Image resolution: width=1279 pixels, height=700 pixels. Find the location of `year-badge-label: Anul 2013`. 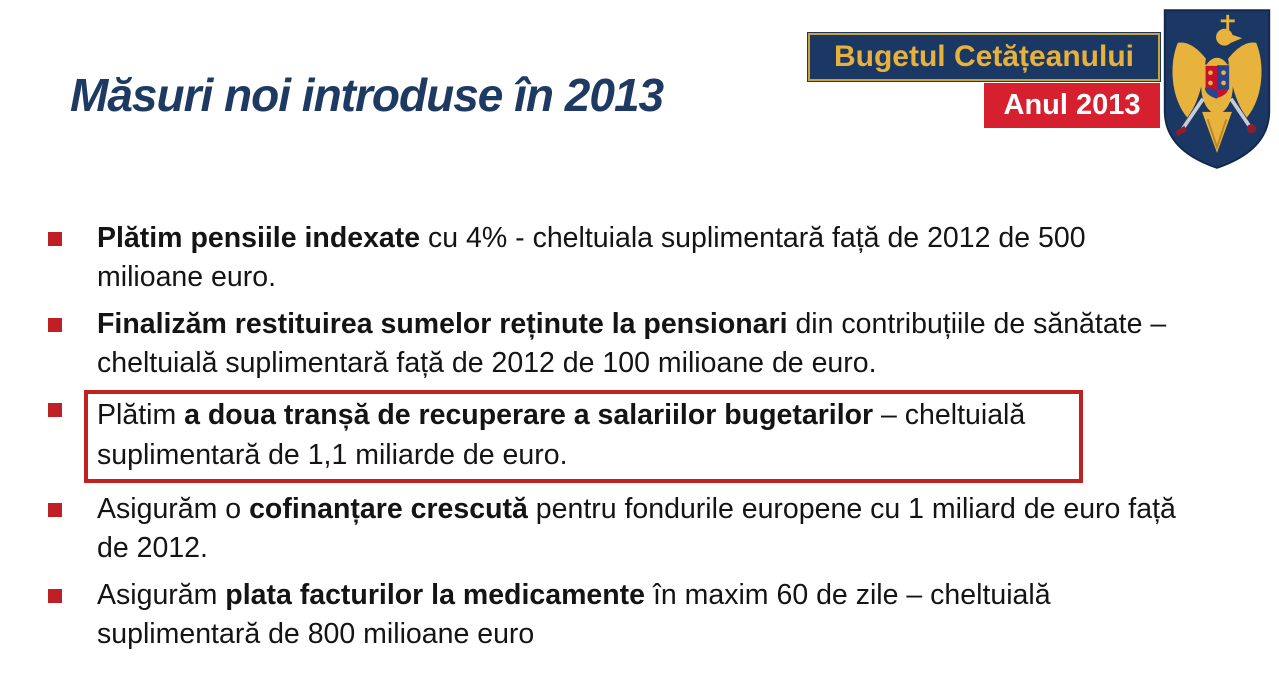

year-badge-label: Anul 2013 is located at coordinates (1072, 105).